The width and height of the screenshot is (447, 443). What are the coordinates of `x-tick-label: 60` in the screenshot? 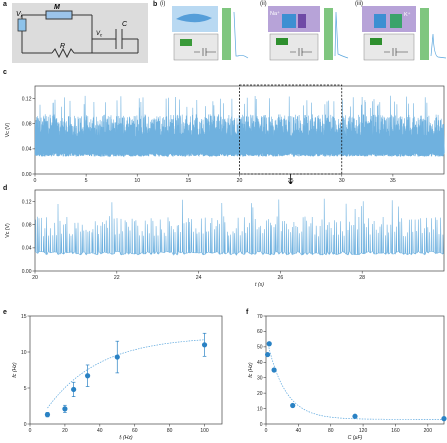 It's located at (135, 431).